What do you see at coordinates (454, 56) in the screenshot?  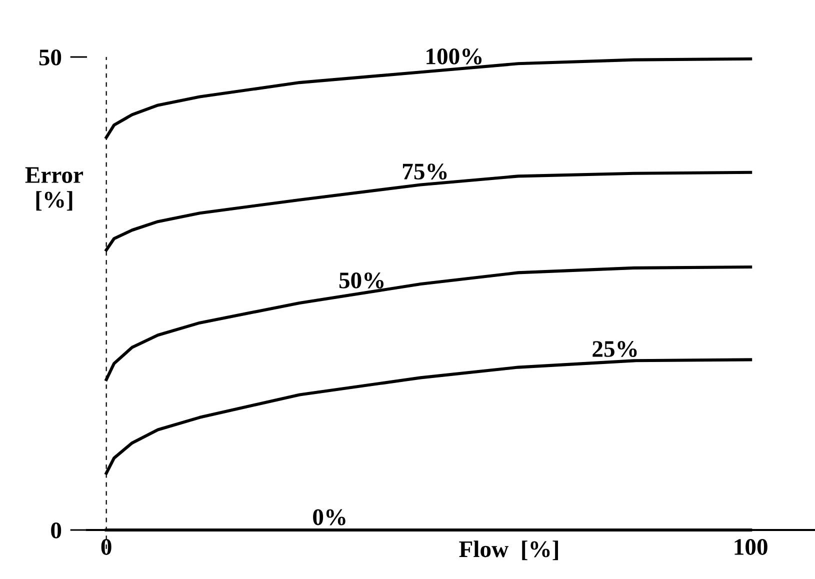 I see `series-label: 100%` at bounding box center [454, 56].